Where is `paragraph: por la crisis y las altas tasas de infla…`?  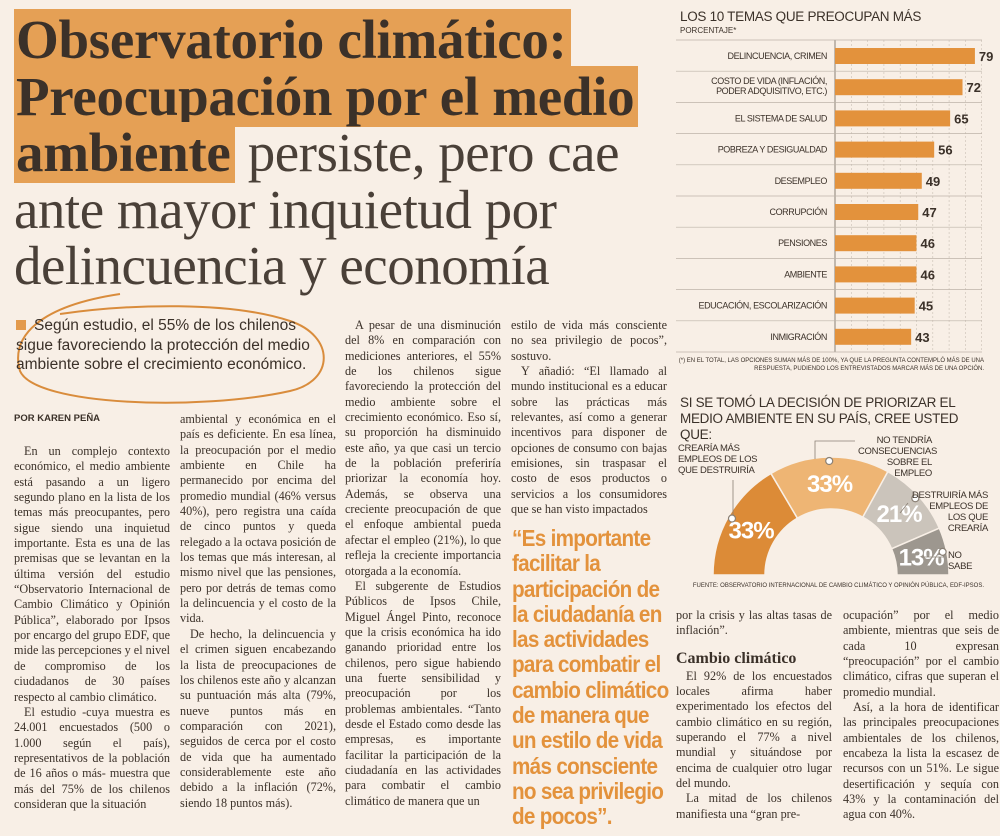
paragraph: por la crisis y las altas tasas de infla… is located at coordinates (754, 623).